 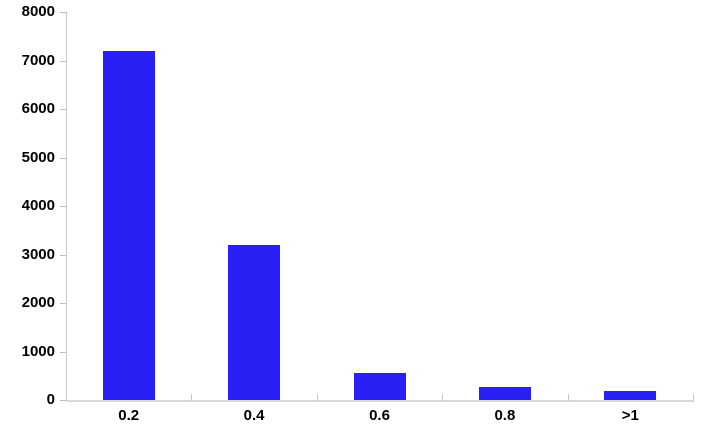 What do you see at coordinates (50, 399) in the screenshot?
I see `value-axis-label: 0` at bounding box center [50, 399].